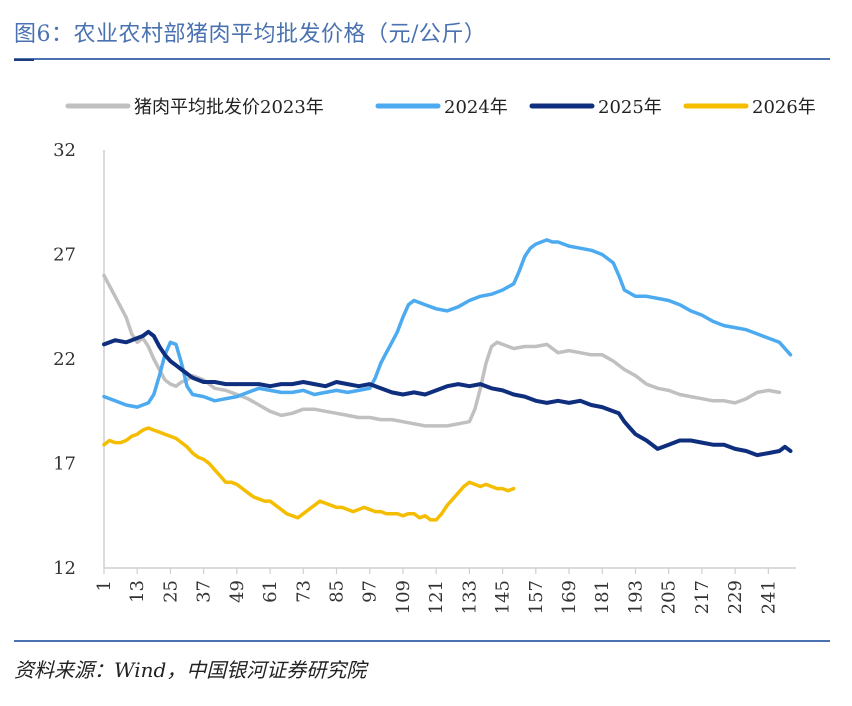 The image size is (852, 706). Describe the element at coordinates (337, 591) in the screenshot. I see `x-tick-label: 85` at that location.